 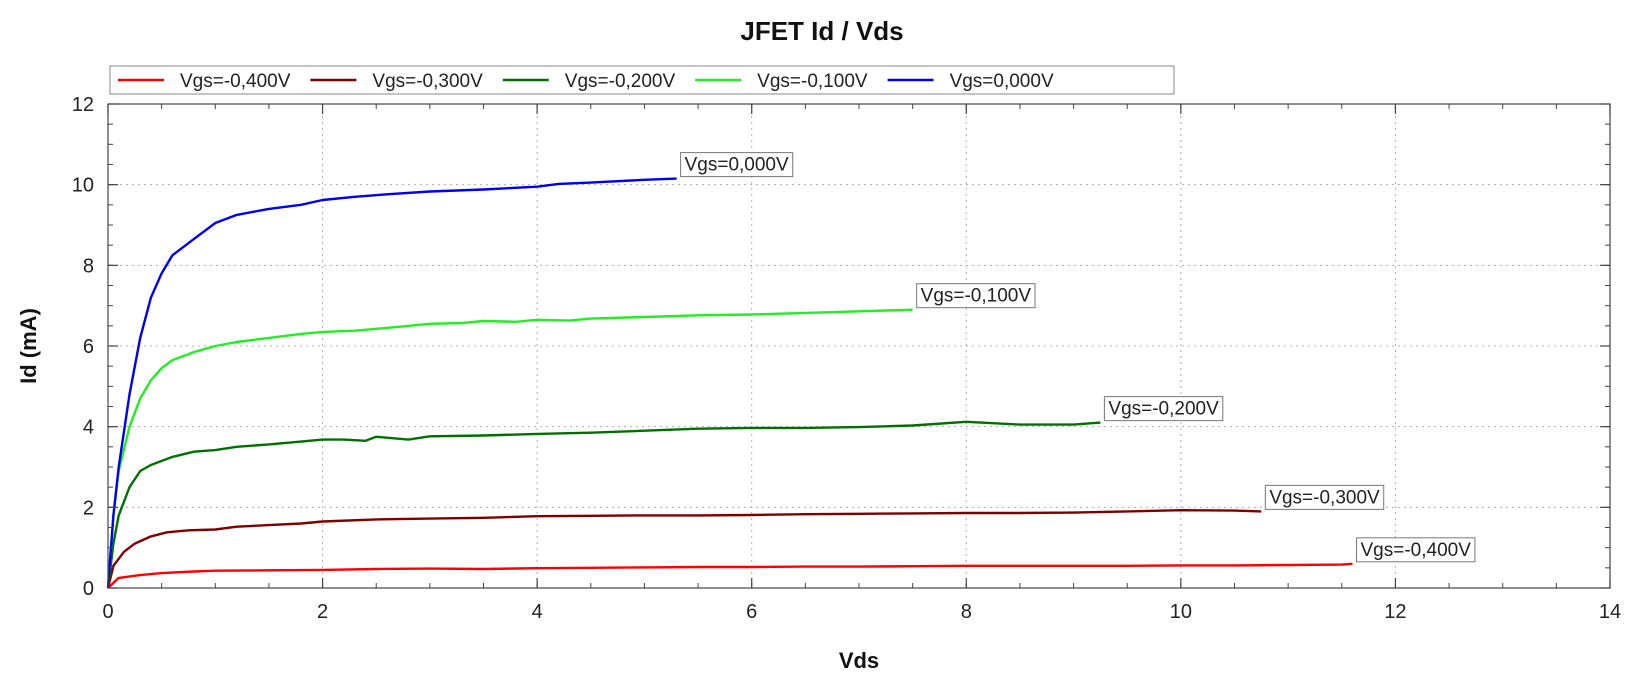 What do you see at coordinates (28, 346) in the screenshot?
I see `y-axis-label: Id (mA)` at bounding box center [28, 346].